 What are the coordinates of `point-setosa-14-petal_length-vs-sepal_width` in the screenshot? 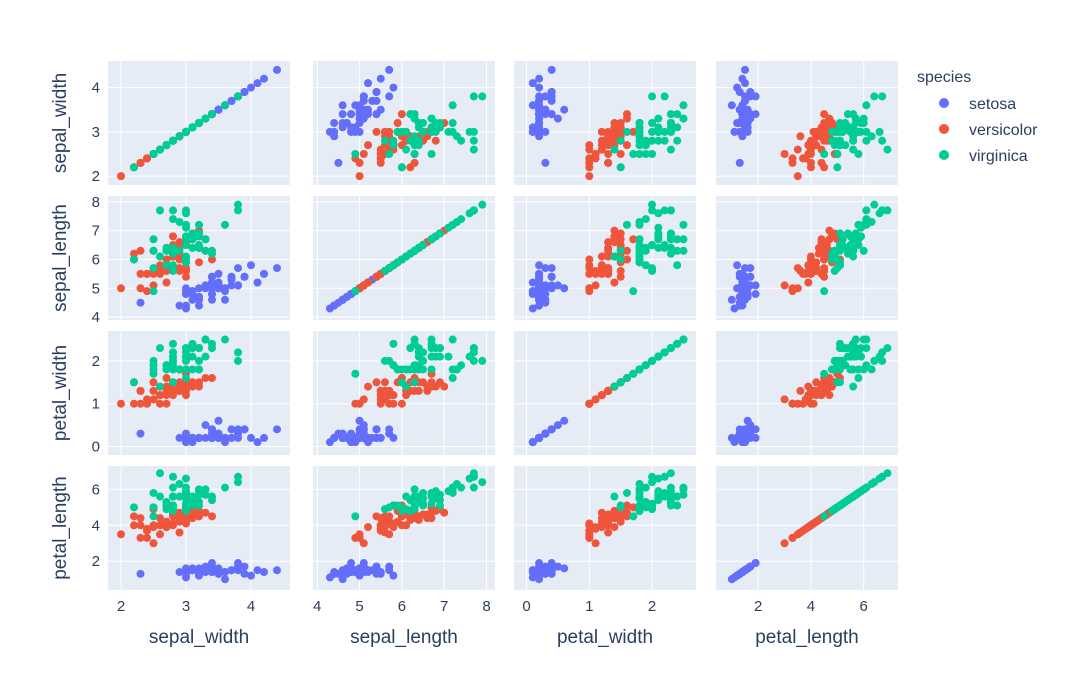 It's located at (251, 575).